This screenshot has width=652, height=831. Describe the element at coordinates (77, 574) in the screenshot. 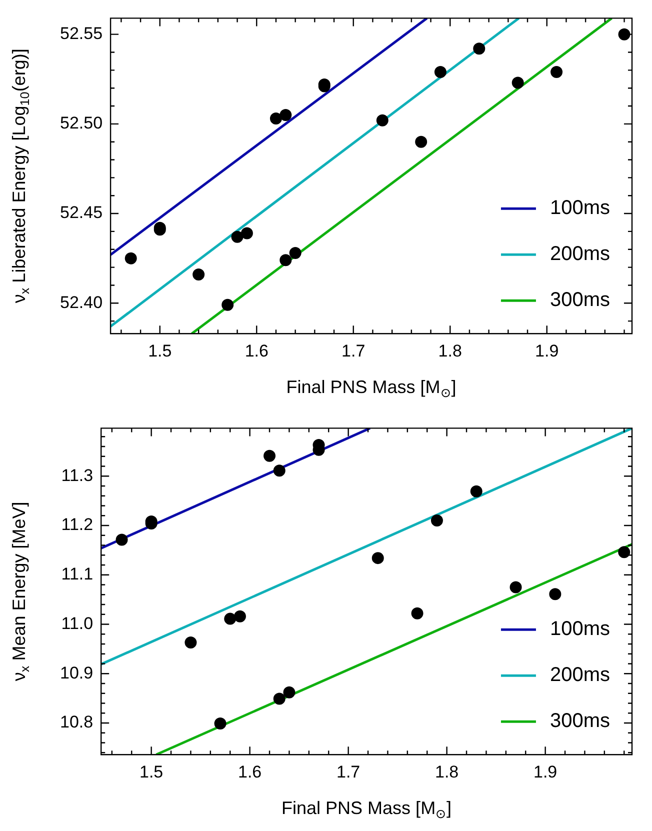

I see `y-tick-label: 11.1` at that location.